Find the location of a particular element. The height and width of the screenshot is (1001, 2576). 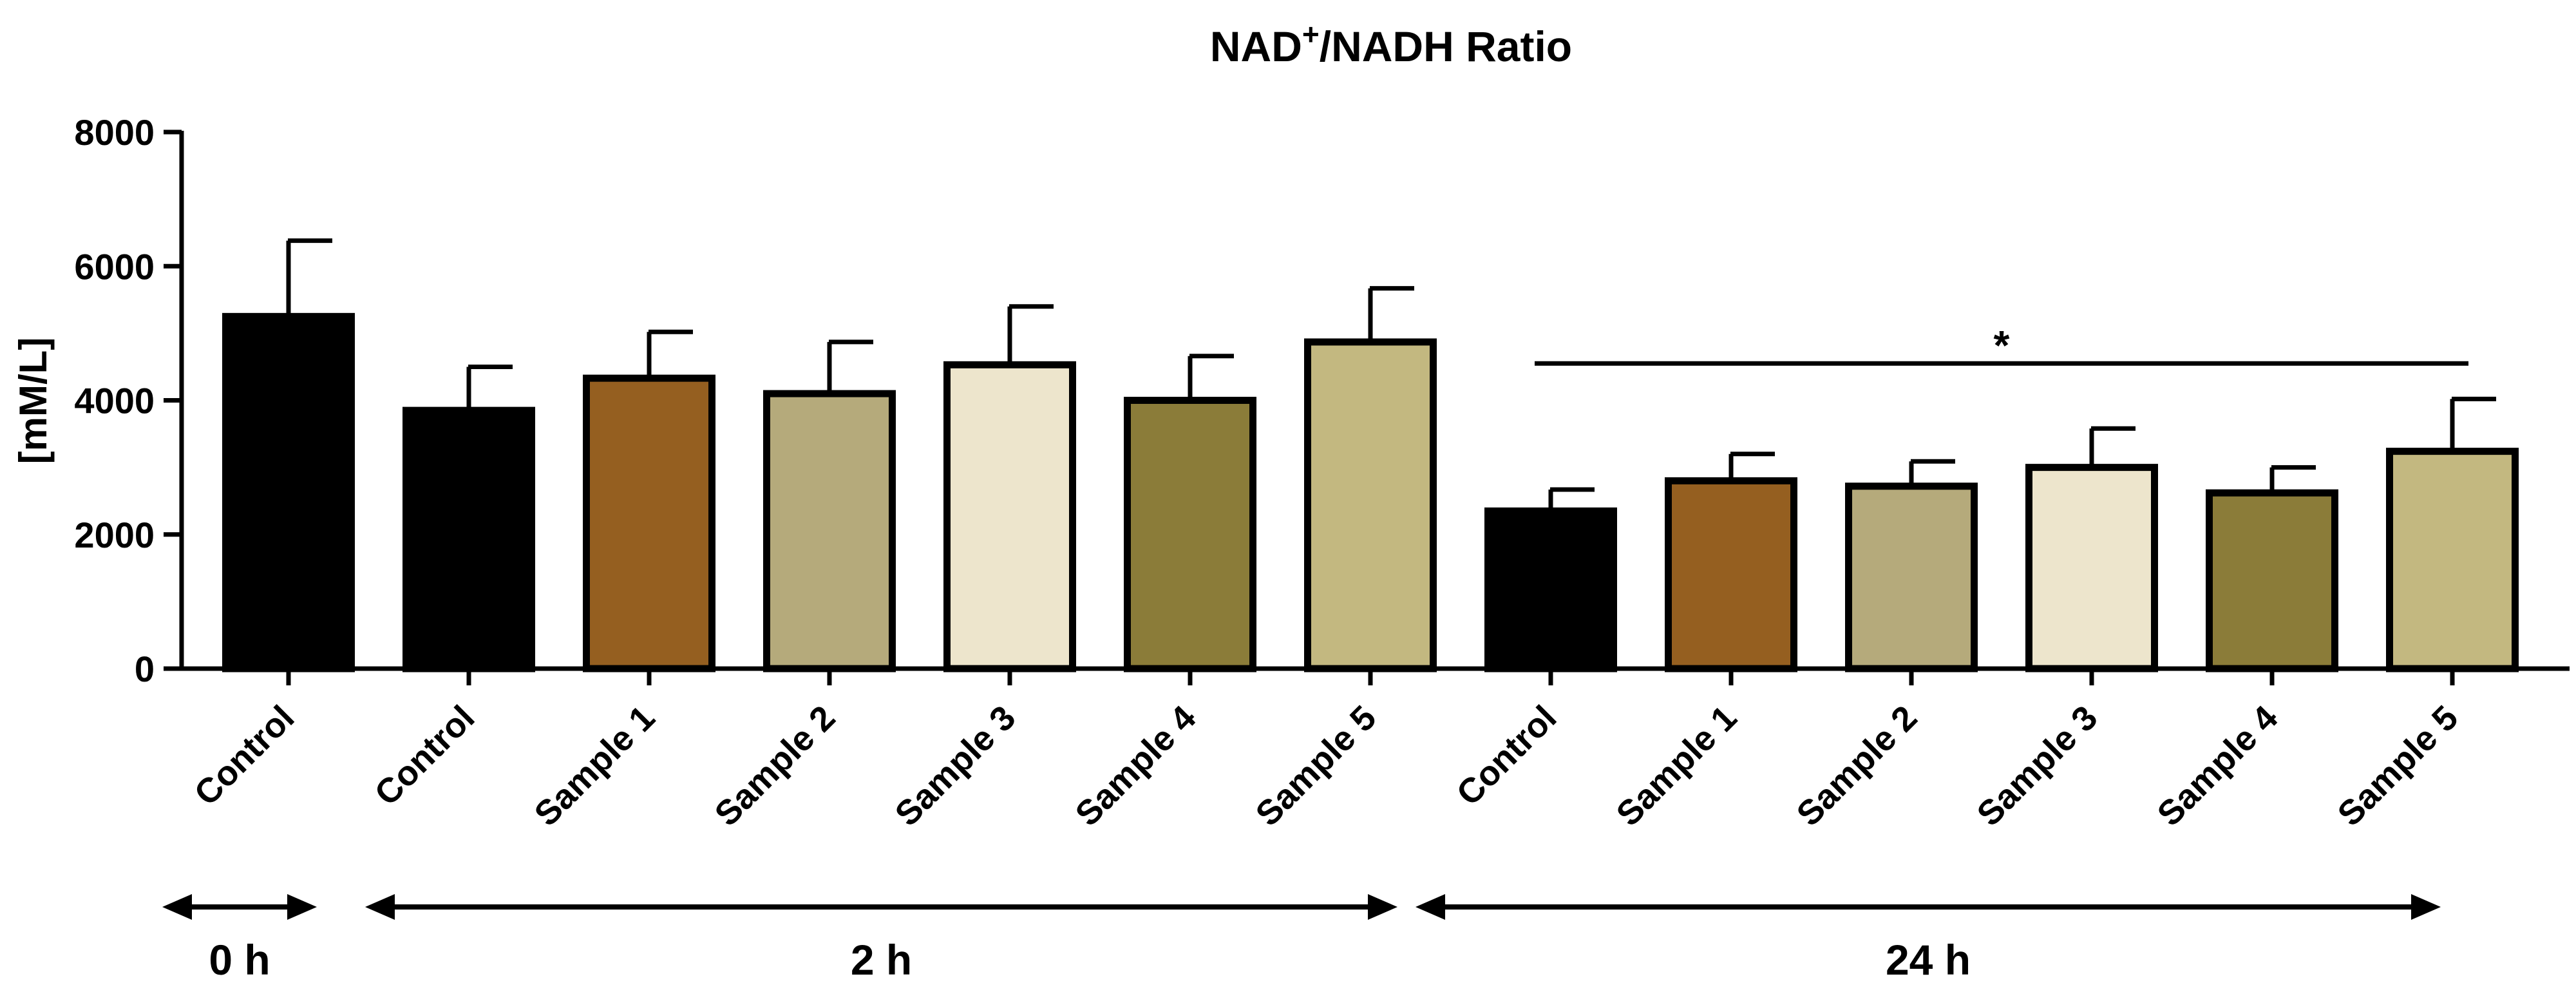

chart-title-main: NAD is located at coordinates (1256, 46).